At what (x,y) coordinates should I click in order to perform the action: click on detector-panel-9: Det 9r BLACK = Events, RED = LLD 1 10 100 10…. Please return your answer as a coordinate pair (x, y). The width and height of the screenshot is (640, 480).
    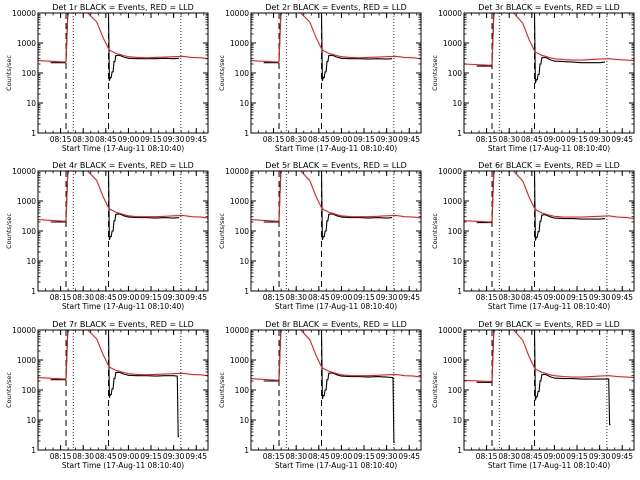
    Looking at the image, I should click on (533, 395).